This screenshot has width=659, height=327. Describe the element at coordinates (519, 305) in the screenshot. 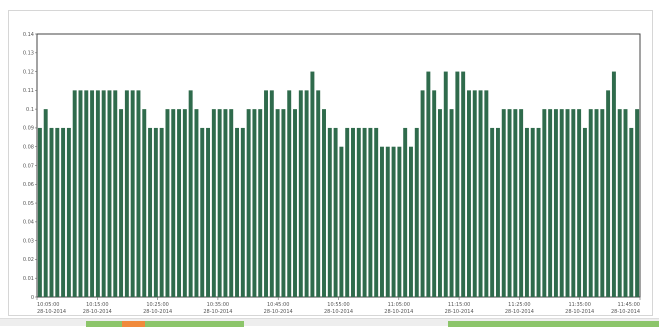

I see `x-tick-time-label: 11:25:00` at that location.